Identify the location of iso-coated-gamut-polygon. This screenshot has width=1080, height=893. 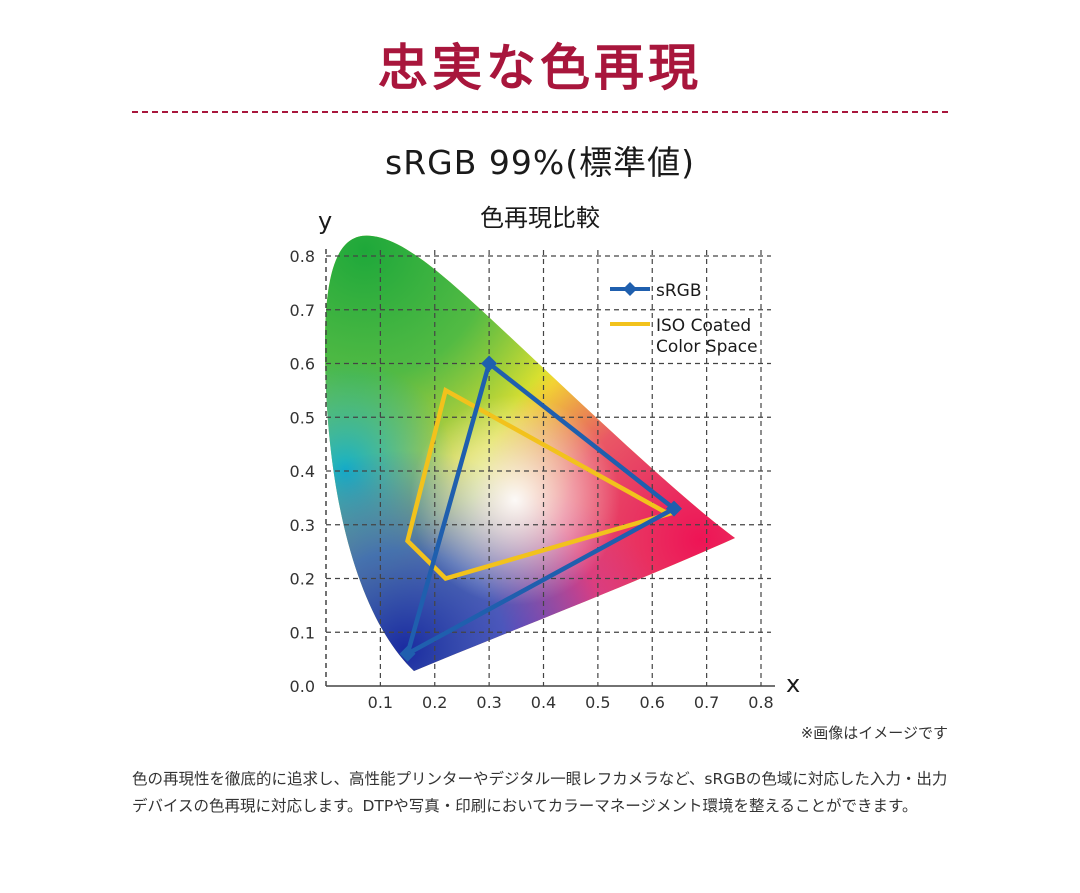
(540, 484).